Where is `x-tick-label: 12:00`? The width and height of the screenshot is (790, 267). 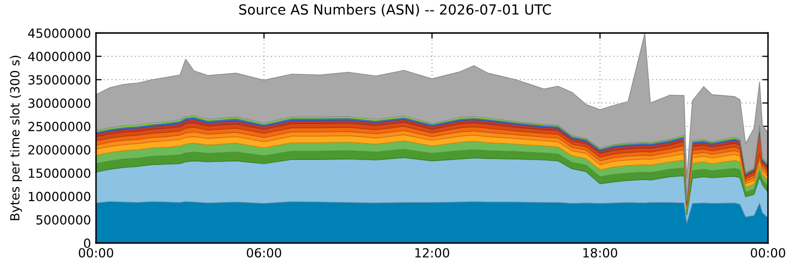 x-tick-label: 12:00 is located at coordinates (432, 253).